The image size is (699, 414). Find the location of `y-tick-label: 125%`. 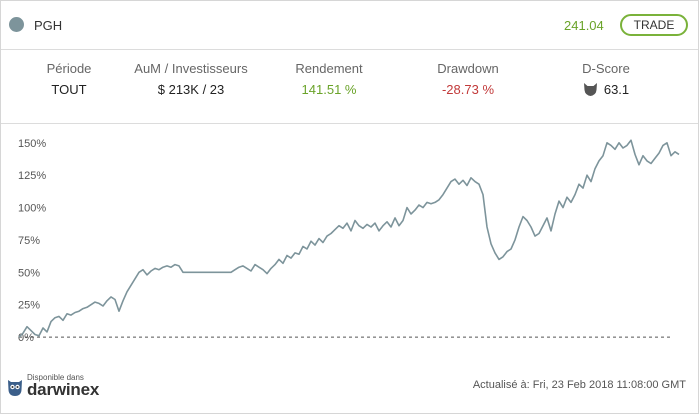

y-tick-label: 125% is located at coordinates (32, 176).